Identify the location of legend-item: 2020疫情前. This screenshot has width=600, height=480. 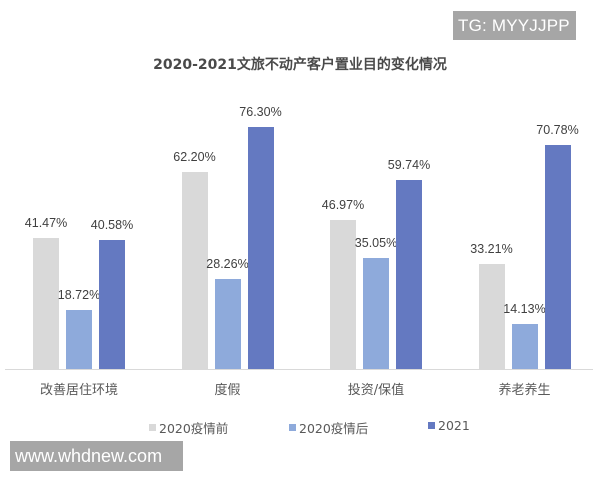
(188, 427).